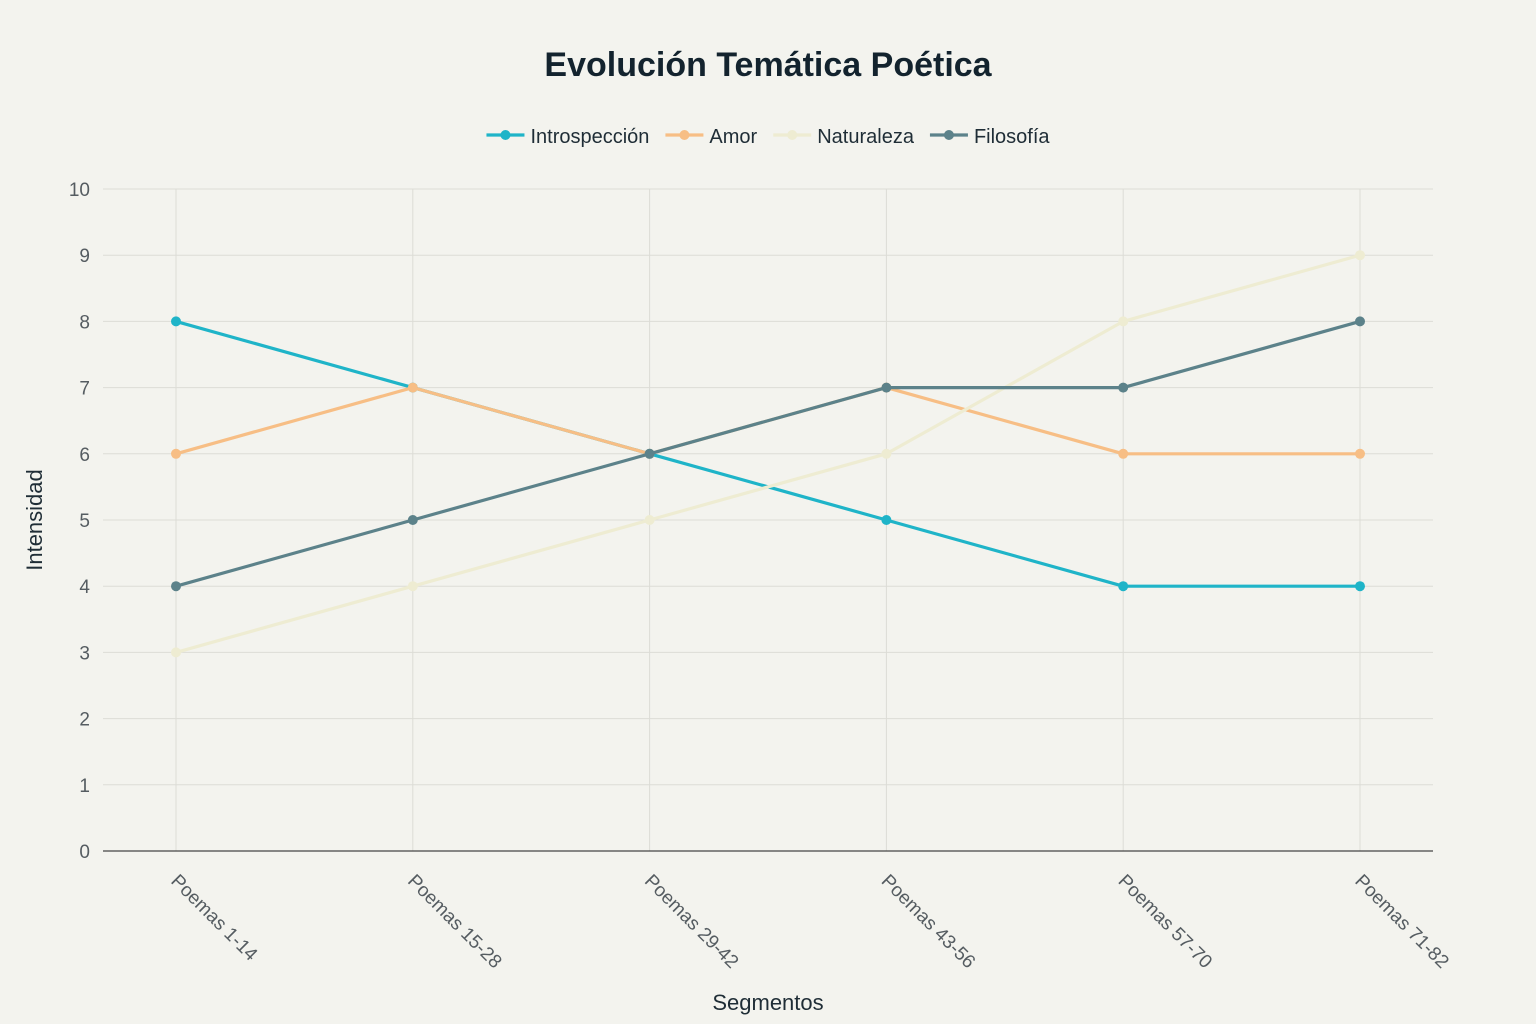 Image resolution: width=1536 pixels, height=1024 pixels. What do you see at coordinates (768, 137) in the screenshot?
I see `legend: Introspección Amor Naturaleza Filosofía` at bounding box center [768, 137].